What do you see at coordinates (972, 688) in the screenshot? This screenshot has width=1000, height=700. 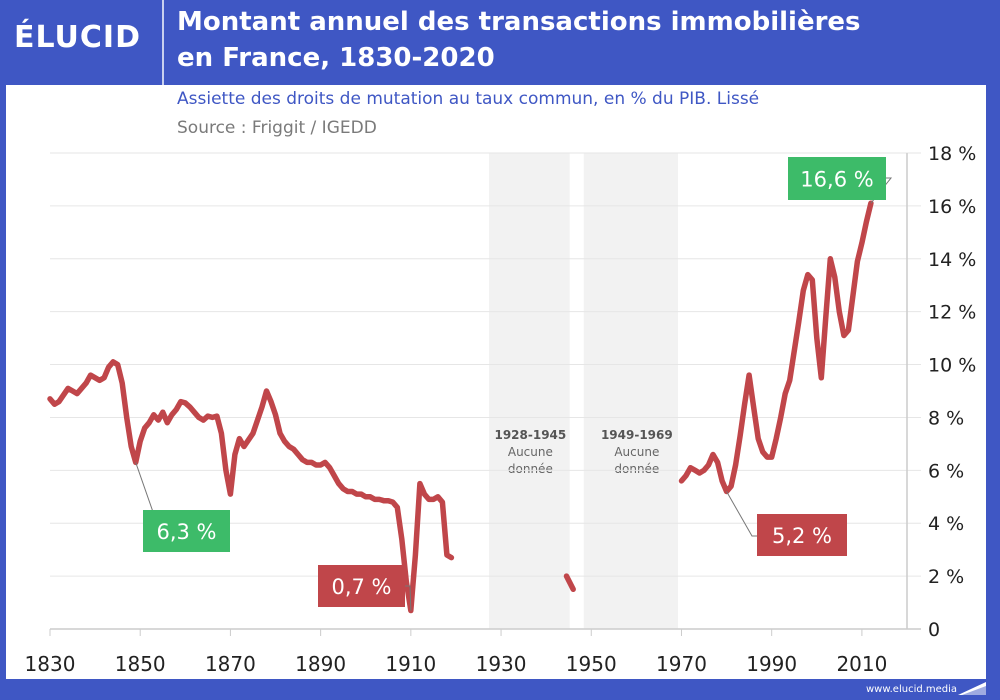 I see `elucid-mark-icon` at bounding box center [972, 688].